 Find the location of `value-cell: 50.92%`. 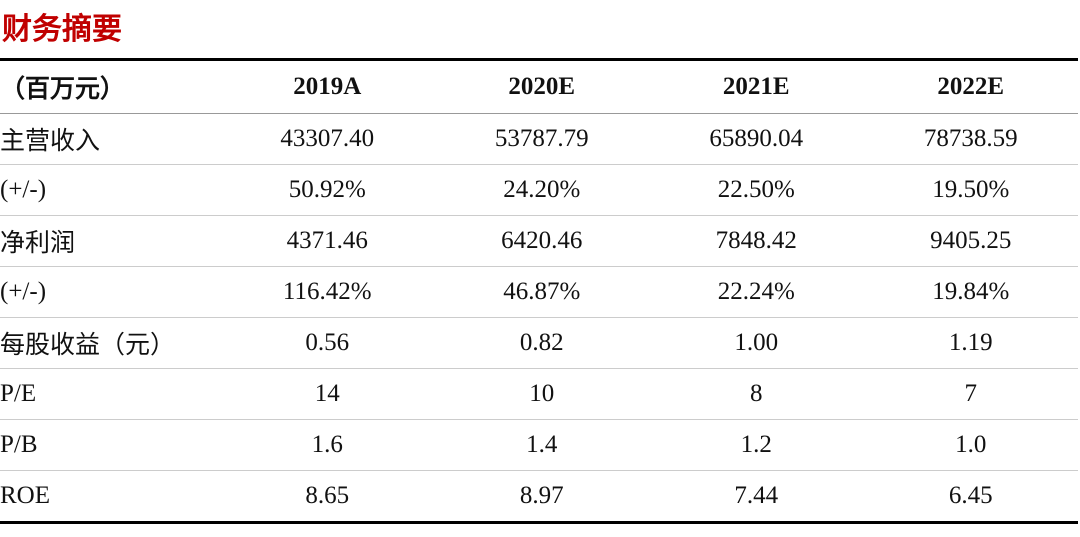

value-cell: 50.92% is located at coordinates (327, 190).